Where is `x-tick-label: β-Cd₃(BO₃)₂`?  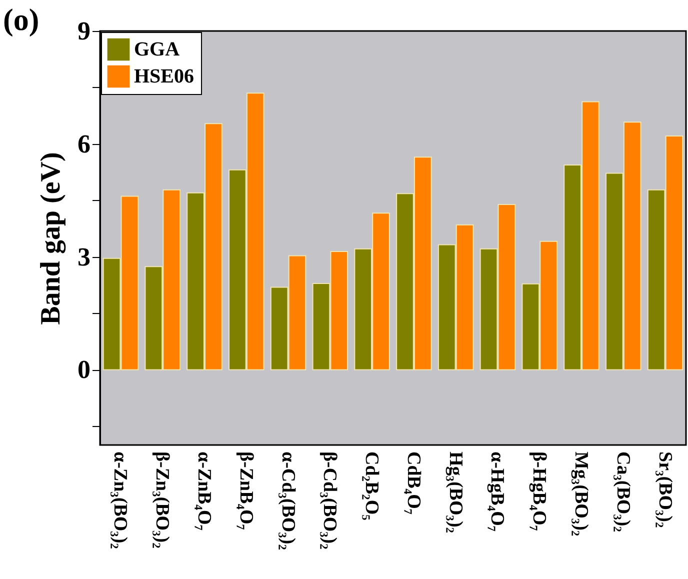 x-tick-label: β-Cd₃(BO₃)₂ is located at coordinates (329, 501).